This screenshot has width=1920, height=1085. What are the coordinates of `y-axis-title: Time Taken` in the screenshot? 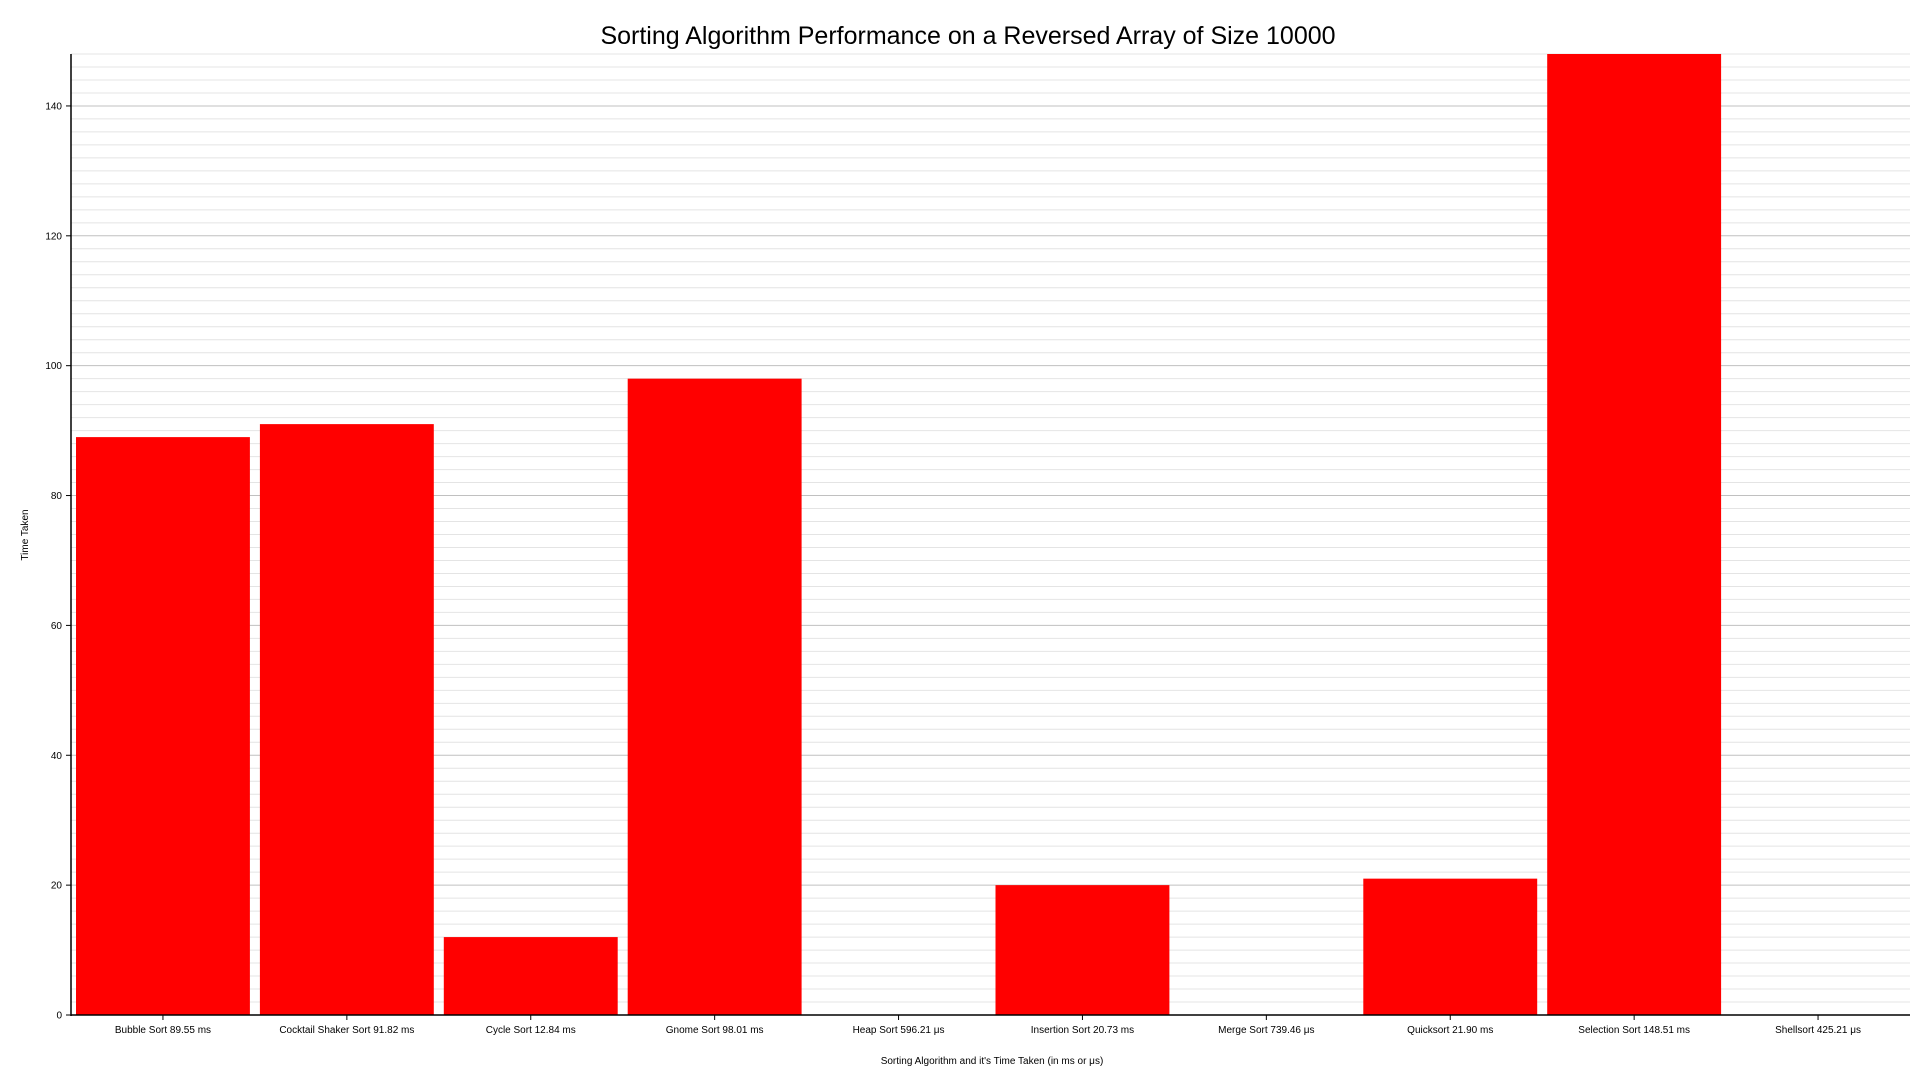 It's located at (25, 534).